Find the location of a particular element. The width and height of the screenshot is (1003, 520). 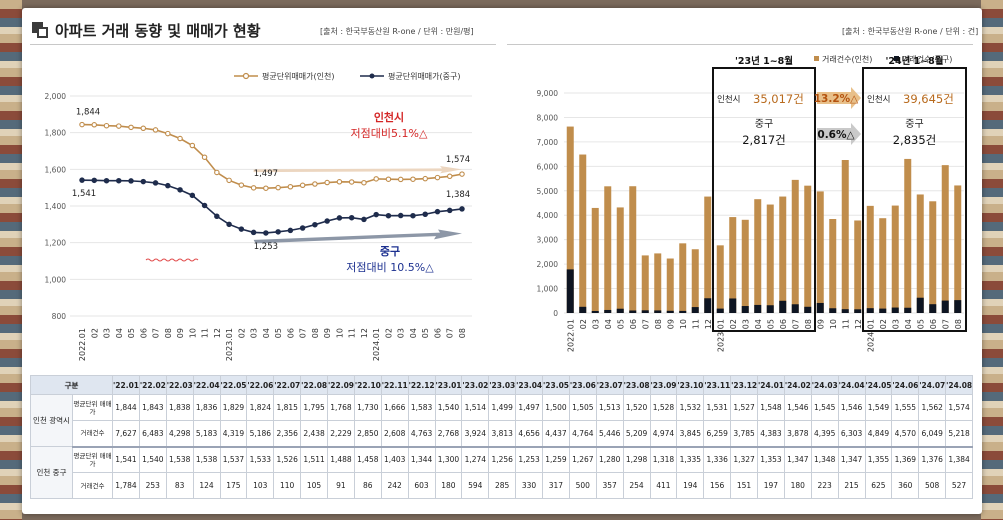

table-cell: 124 is located at coordinates (206, 485).